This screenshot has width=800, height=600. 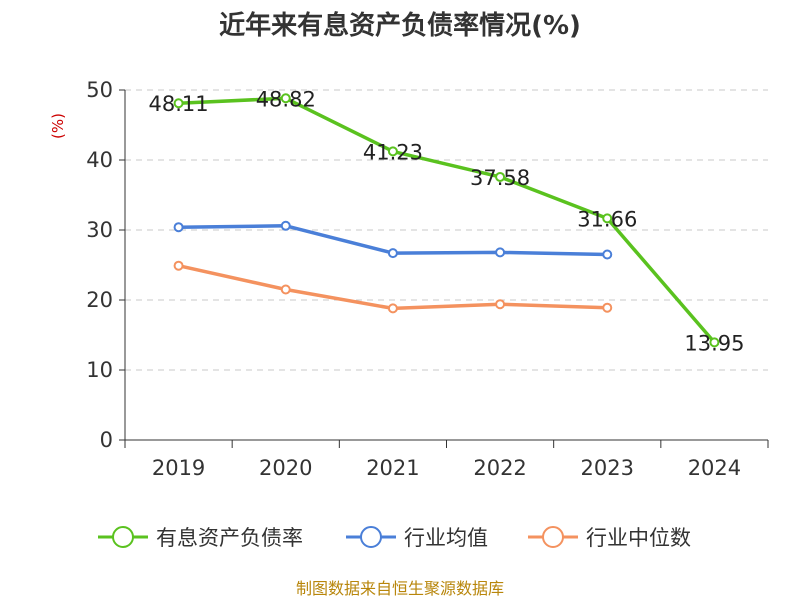 I want to click on x-tick-label-2022: 2022, so click(x=499, y=468).